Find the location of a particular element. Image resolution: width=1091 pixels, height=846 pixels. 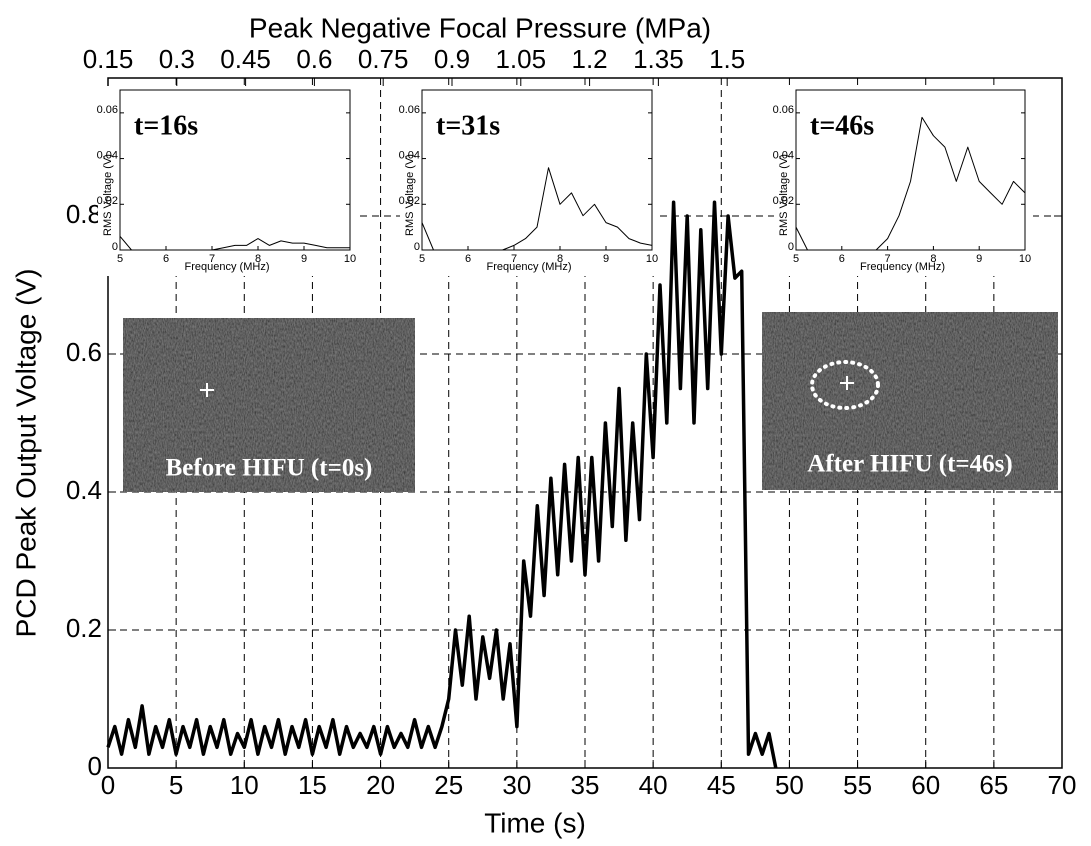

y-tick-label: 0.4 is located at coordinates (84, 490).